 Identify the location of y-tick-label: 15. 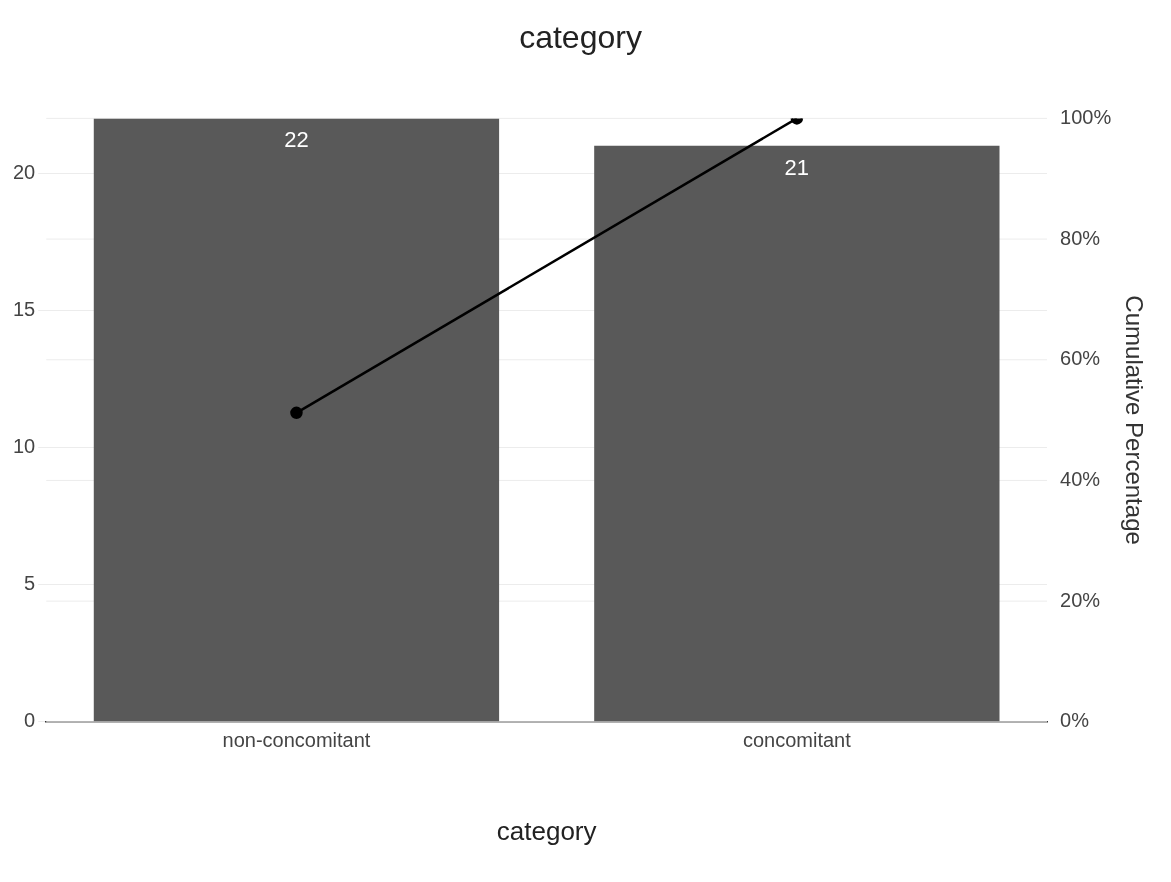
(24, 308).